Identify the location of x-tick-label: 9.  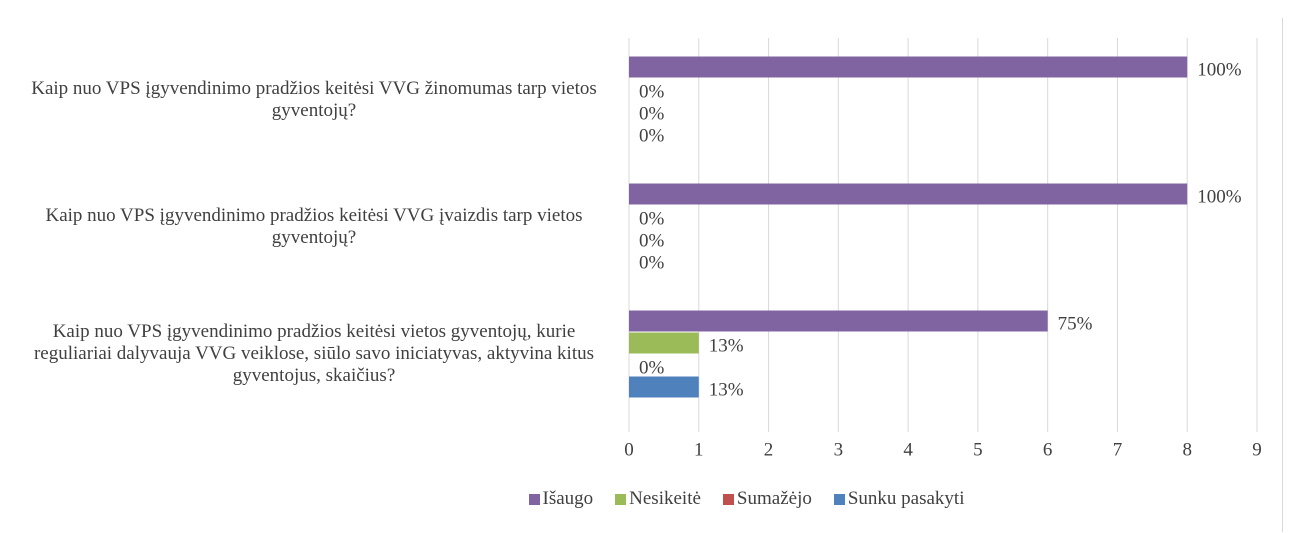
(1257, 449).